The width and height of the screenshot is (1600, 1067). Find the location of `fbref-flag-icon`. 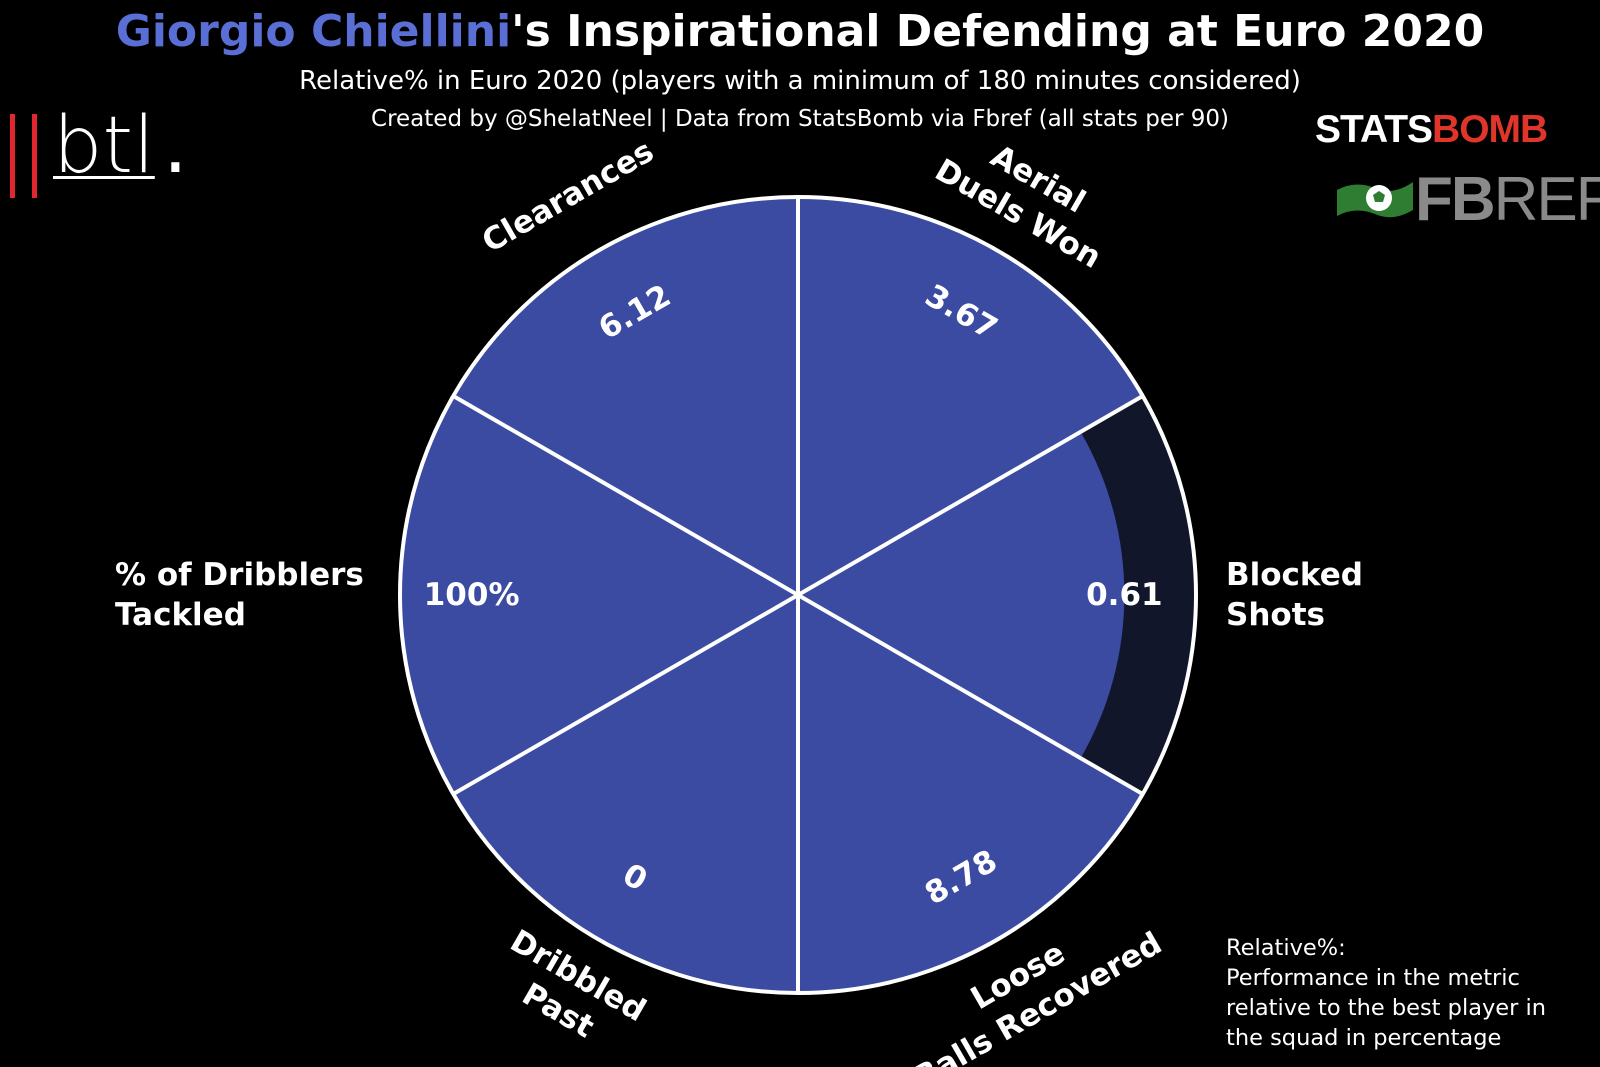

fbref-flag-icon is located at coordinates (1375, 200).